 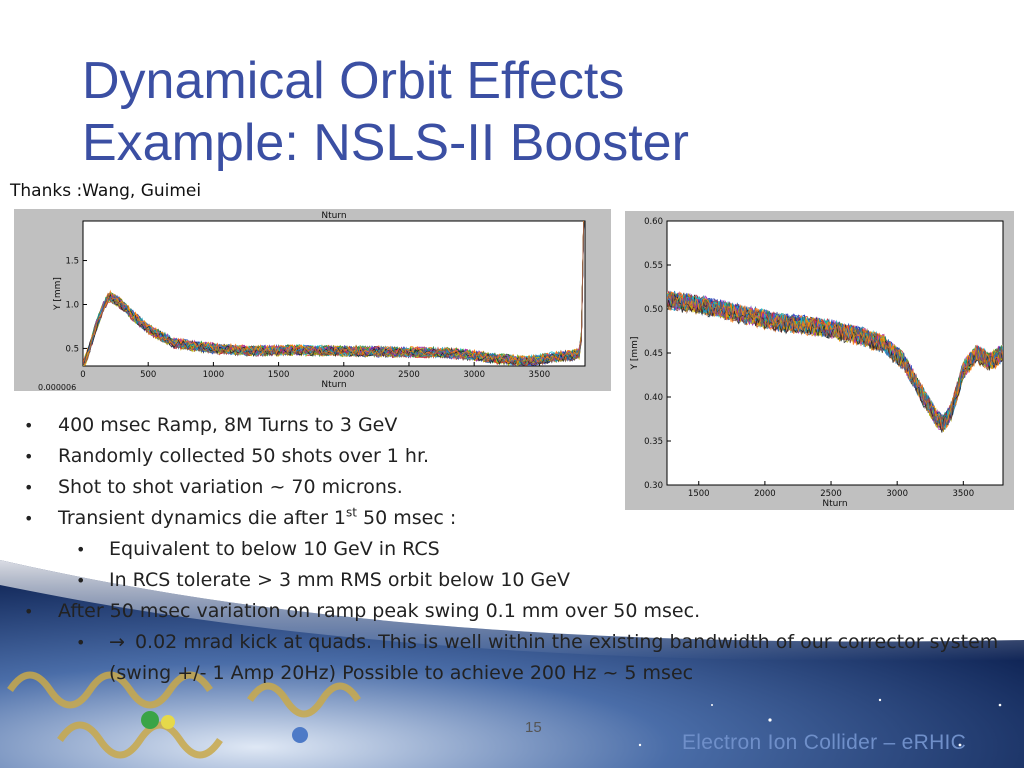 I want to click on sub-bullet-item: • Equivalent to below 10 GeV in RCS, so click(x=505, y=549).